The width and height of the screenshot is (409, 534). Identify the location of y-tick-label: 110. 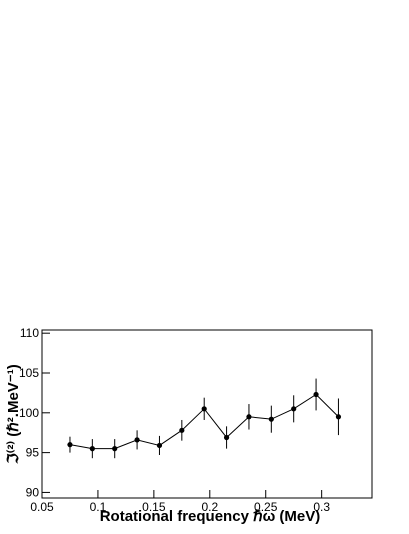
(29, 333).